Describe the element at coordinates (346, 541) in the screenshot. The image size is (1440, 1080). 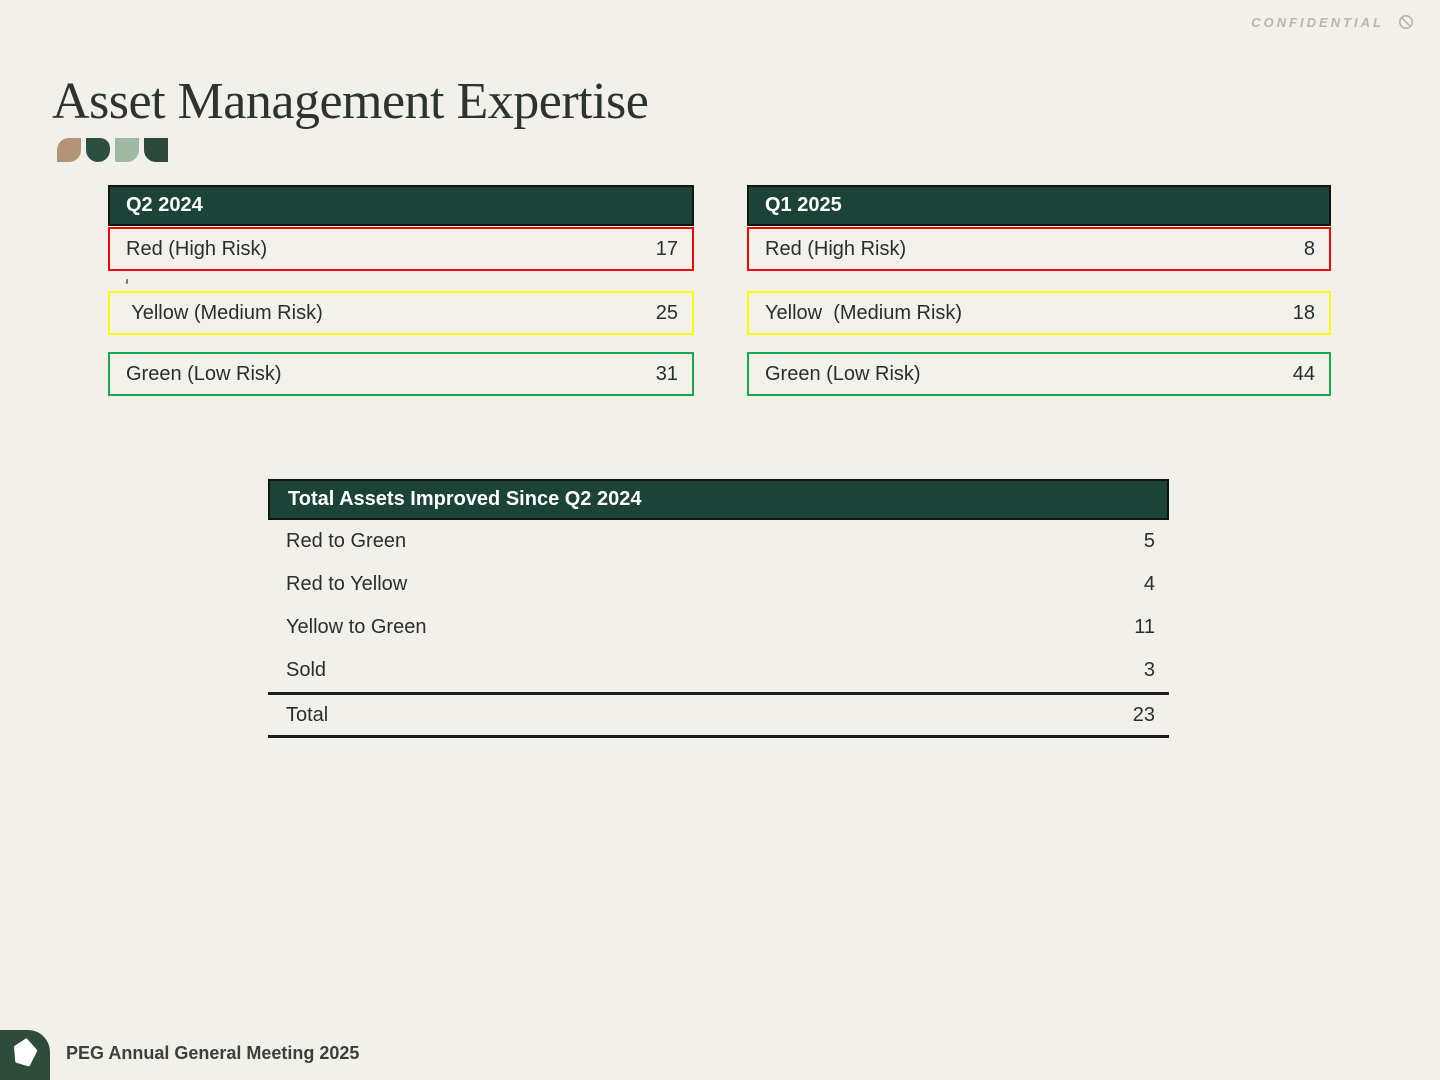
I see `row-label: Red to Green` at that location.